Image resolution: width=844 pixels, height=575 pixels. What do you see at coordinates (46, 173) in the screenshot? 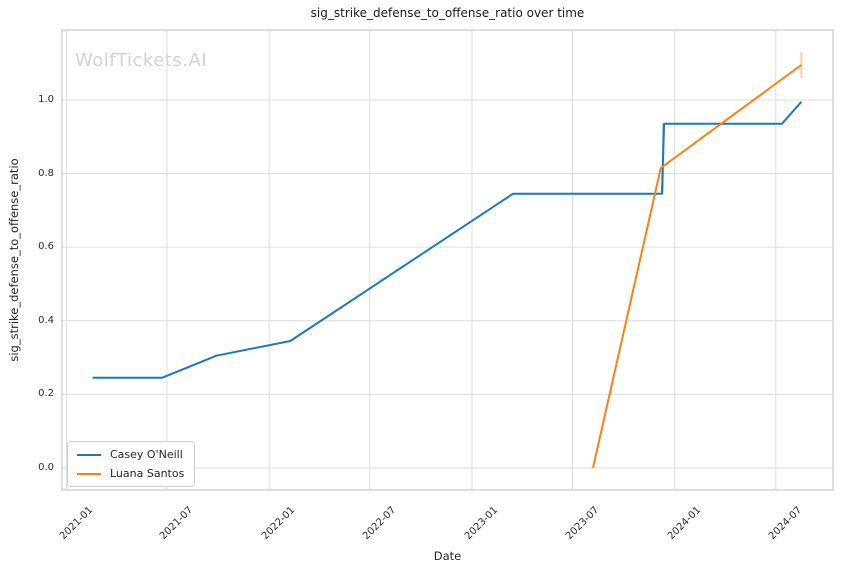
I see `y-tick-label: 0.8` at bounding box center [46, 173].